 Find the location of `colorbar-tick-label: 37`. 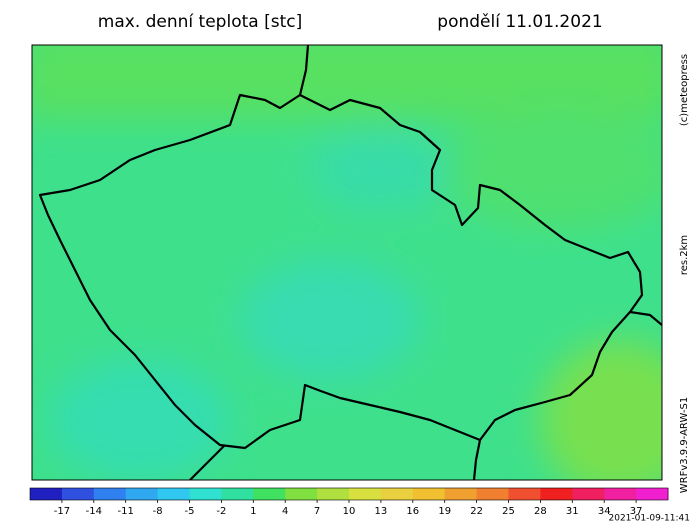

colorbar-tick-label: 37 is located at coordinates (636, 511).